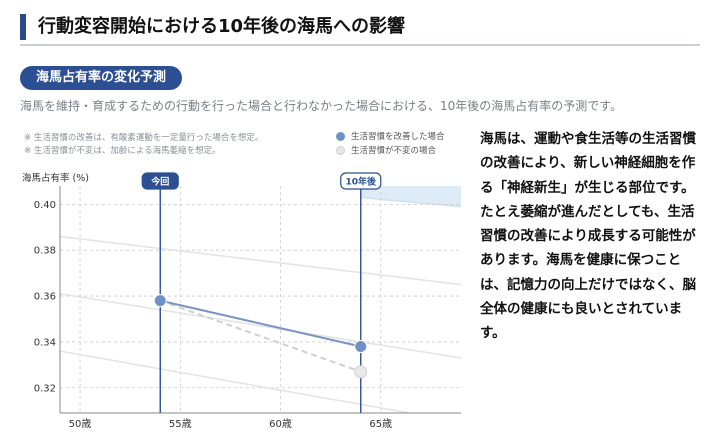 Image resolution: width=718 pixels, height=444 pixels. Describe the element at coordinates (45, 251) in the screenshot. I see `y-tick-label: 0.38` at that location.